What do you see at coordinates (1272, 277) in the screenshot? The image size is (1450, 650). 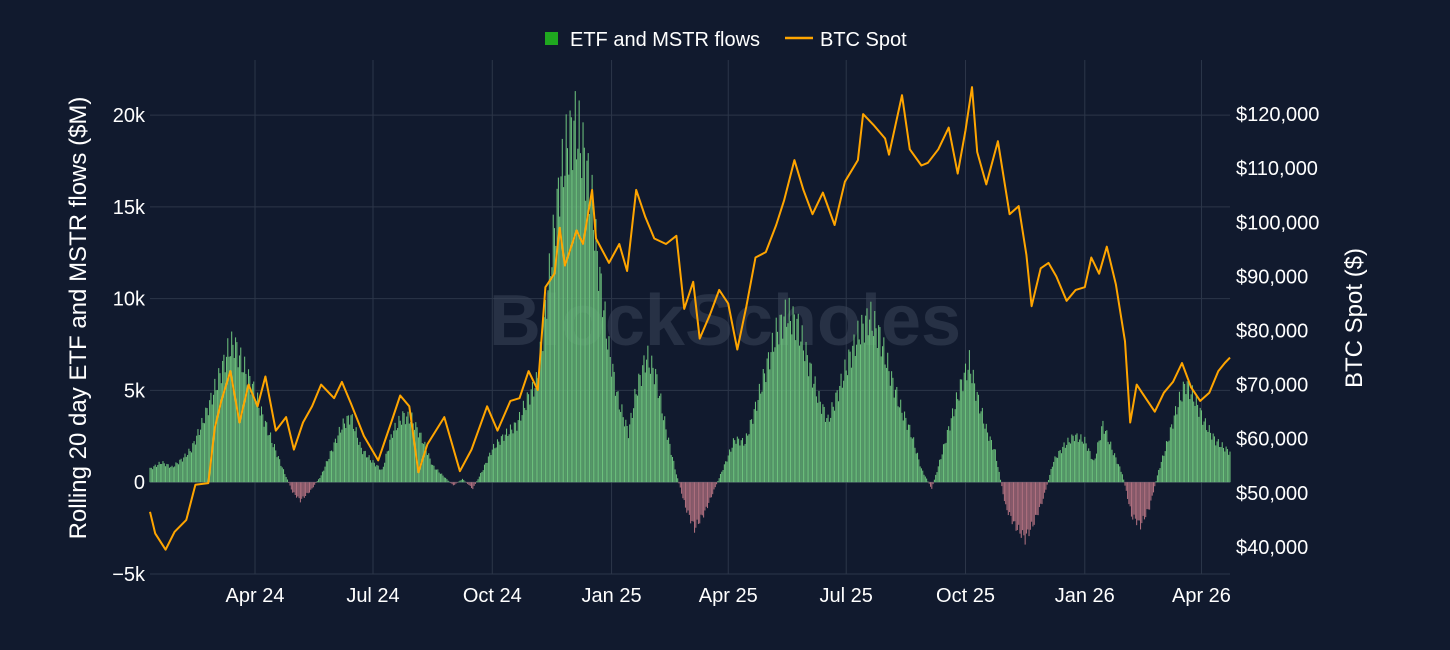 I see `y-right-tick-label: $90,000` at bounding box center [1272, 277].